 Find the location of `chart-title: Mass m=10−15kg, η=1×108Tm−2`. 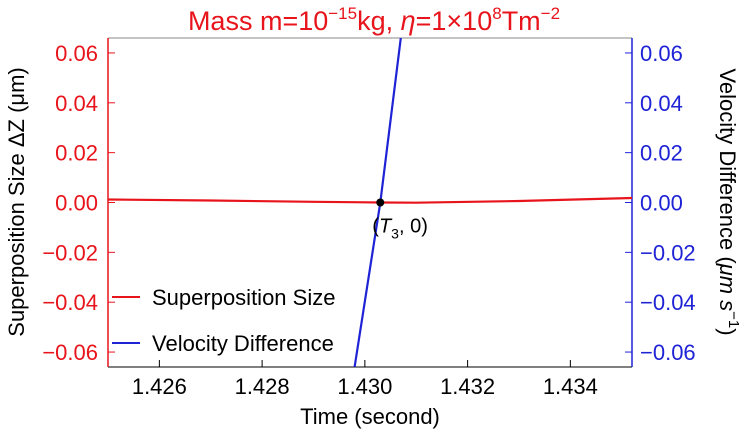

chart-title: Mass m=10−15kg, η=1×108Tm−2 is located at coordinates (374, 20).